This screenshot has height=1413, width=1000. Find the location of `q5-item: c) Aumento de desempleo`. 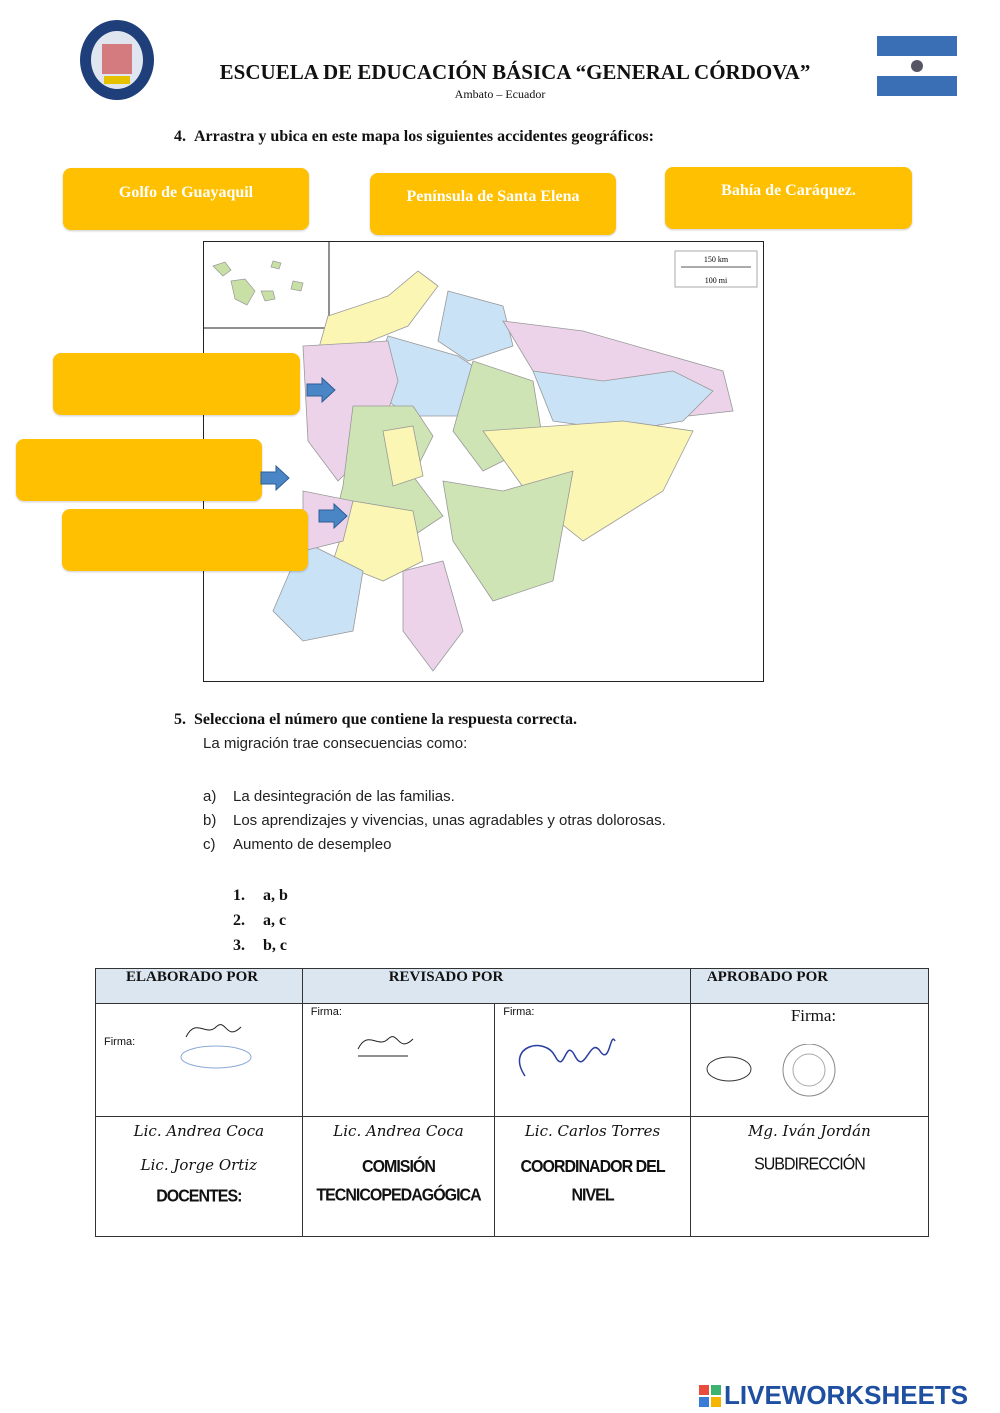

q5-item: c) Aumento de desempleo is located at coordinates (297, 844).